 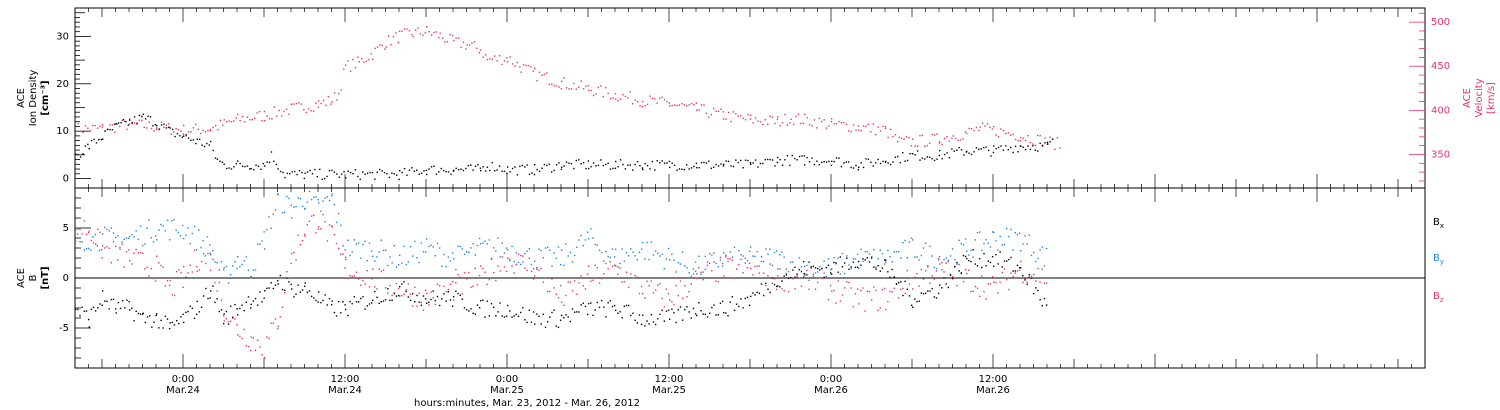 I want to click on bottom-ylabel-line3: [nT], so click(x=45, y=277).